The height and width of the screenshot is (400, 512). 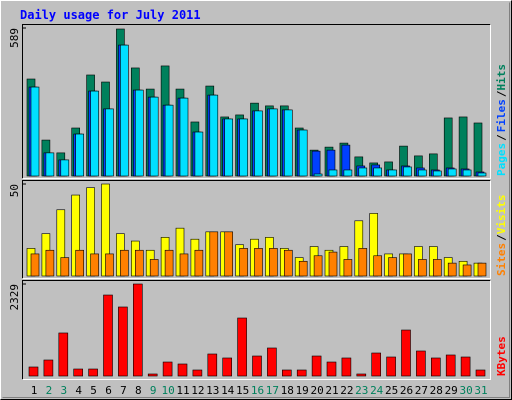 What do you see at coordinates (501, 77) in the screenshot?
I see `legend-entry: Hits` at bounding box center [501, 77].